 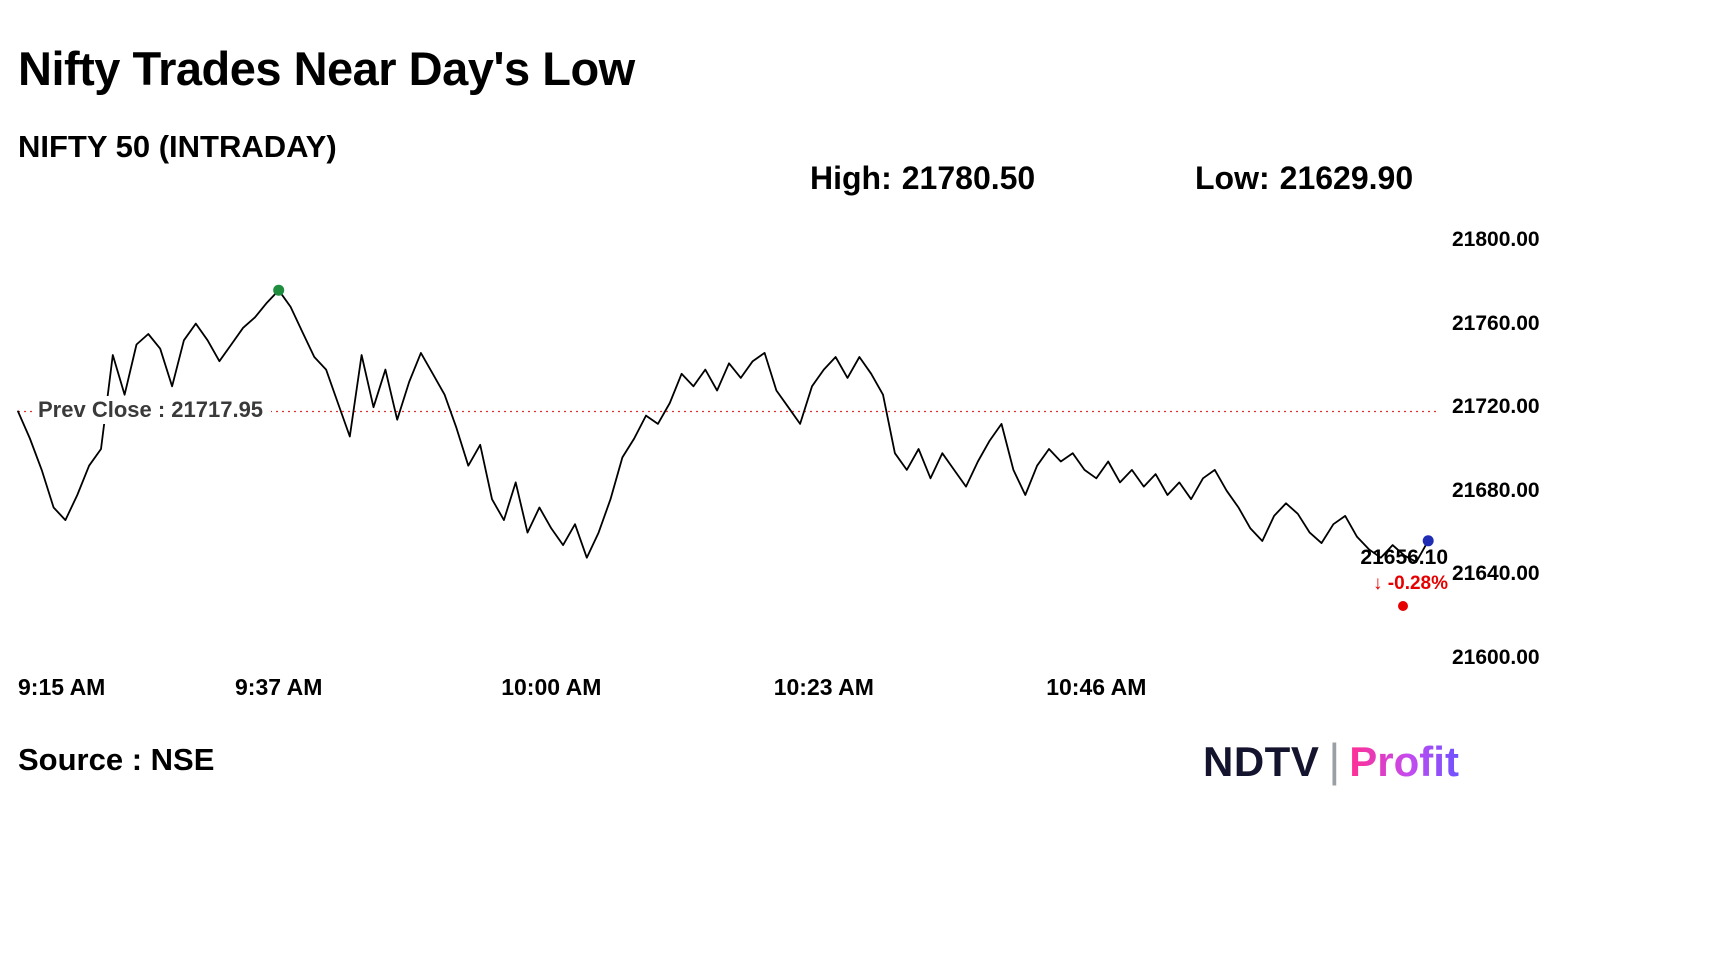 What do you see at coordinates (551, 687) in the screenshot?
I see `x-axis-label: 10:00 AM` at bounding box center [551, 687].